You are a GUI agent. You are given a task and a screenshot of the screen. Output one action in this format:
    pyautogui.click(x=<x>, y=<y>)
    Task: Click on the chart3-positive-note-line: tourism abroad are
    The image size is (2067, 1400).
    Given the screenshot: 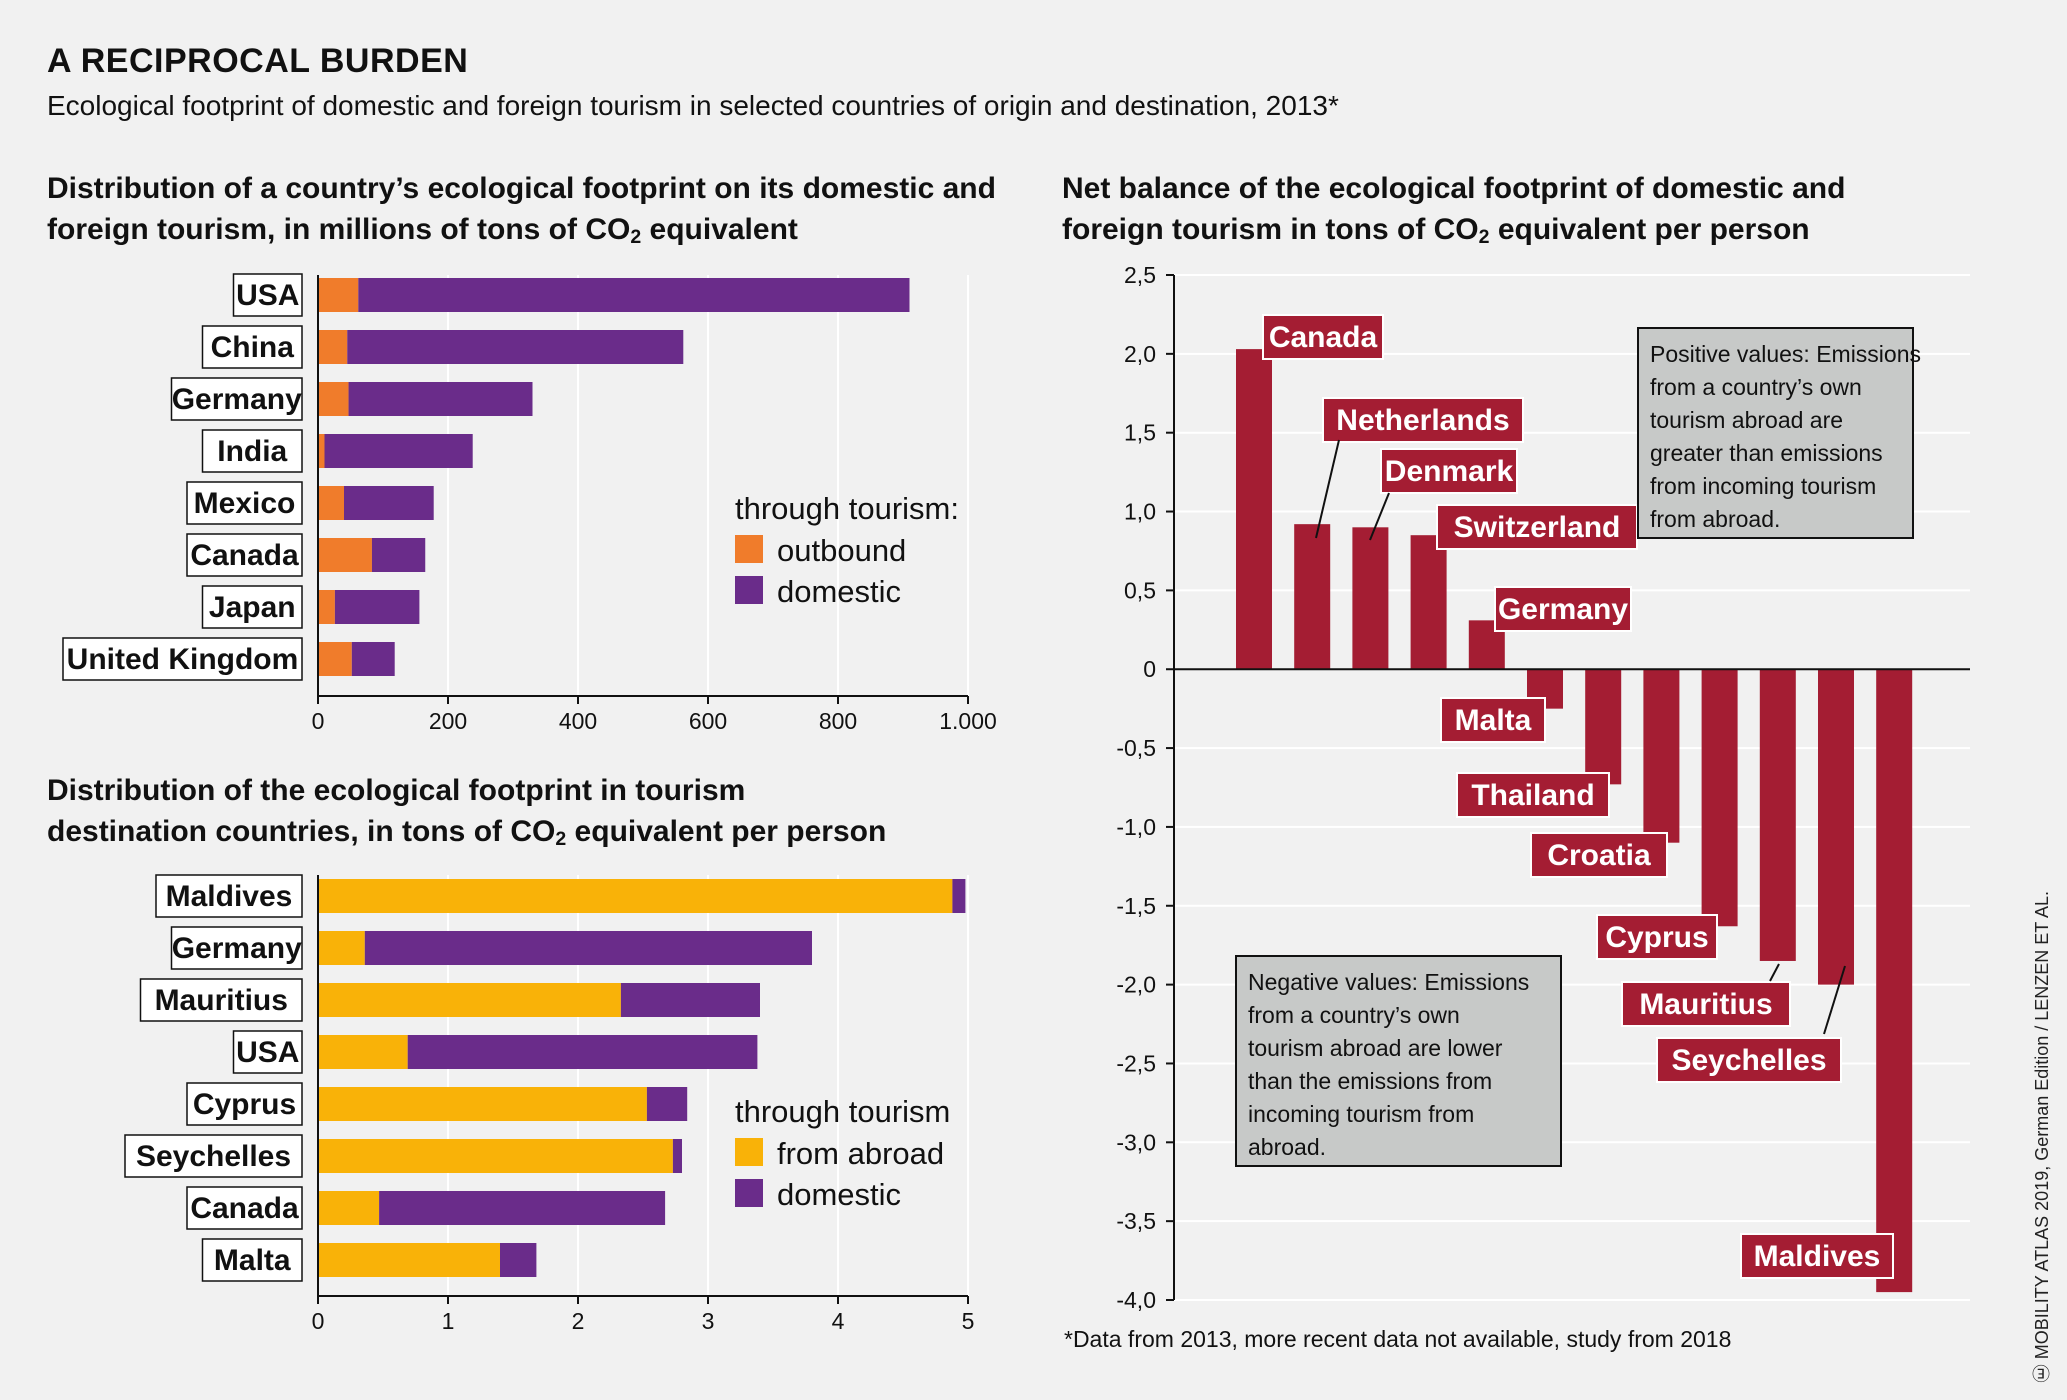 What is the action you would take?
    pyautogui.click(x=1746, y=420)
    